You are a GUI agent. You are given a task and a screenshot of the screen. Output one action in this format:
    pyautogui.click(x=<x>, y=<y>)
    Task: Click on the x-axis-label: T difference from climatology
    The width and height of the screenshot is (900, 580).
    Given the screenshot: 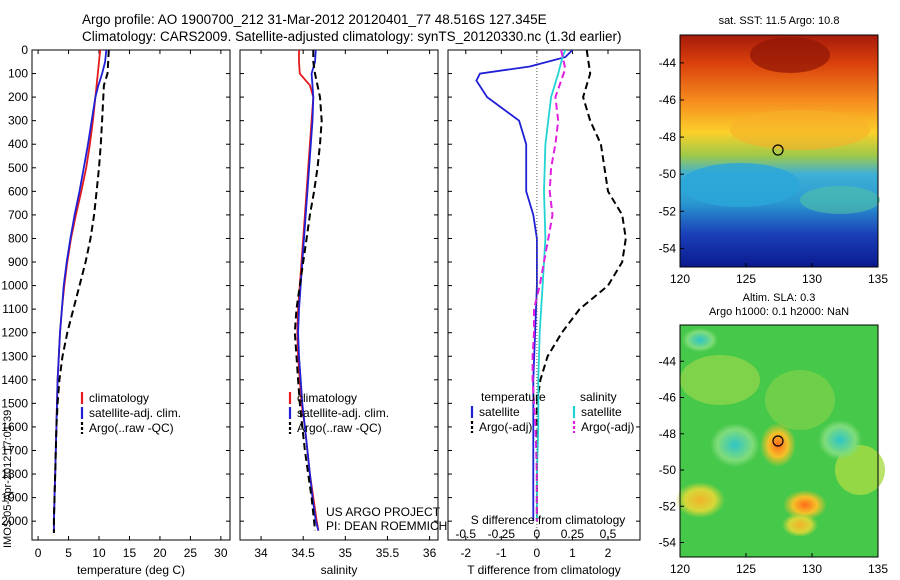 What is the action you would take?
    pyautogui.click(x=544, y=570)
    